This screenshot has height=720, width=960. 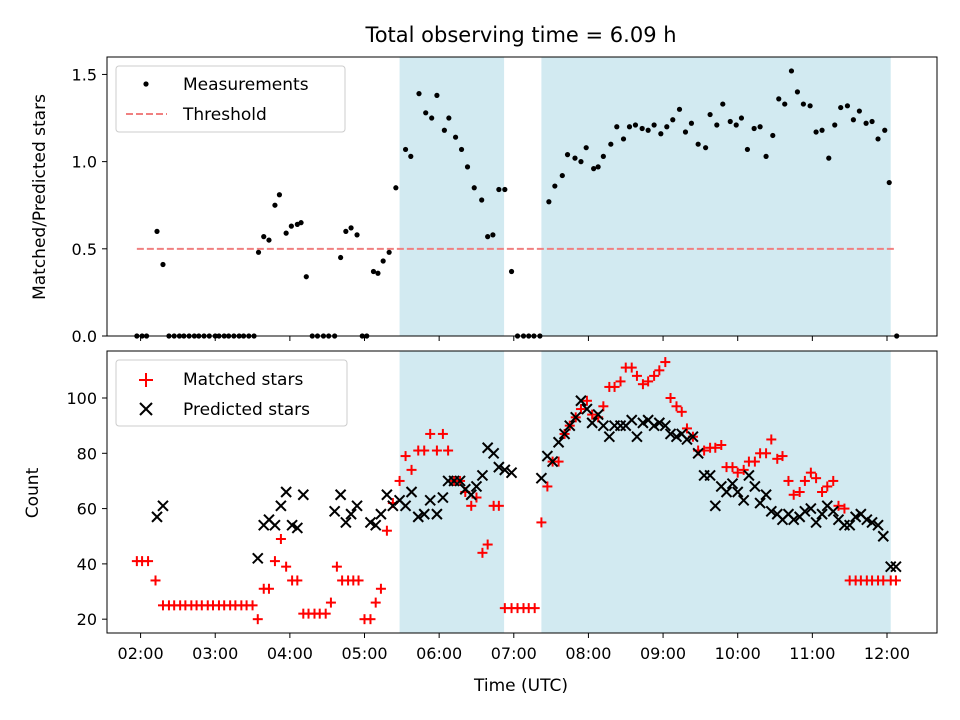 I want to click on x-tick-label-6: 08:00, so click(x=588, y=653).